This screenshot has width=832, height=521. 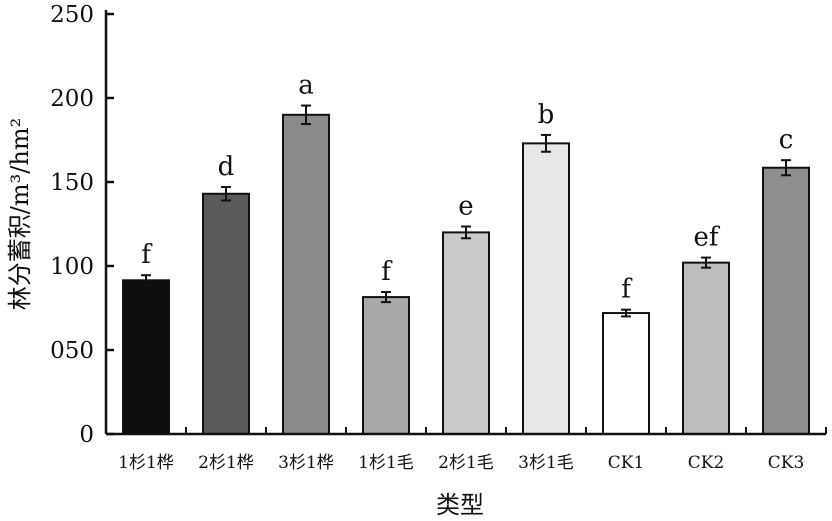 What do you see at coordinates (306, 86) in the screenshot?
I see `significance-label: a` at bounding box center [306, 86].